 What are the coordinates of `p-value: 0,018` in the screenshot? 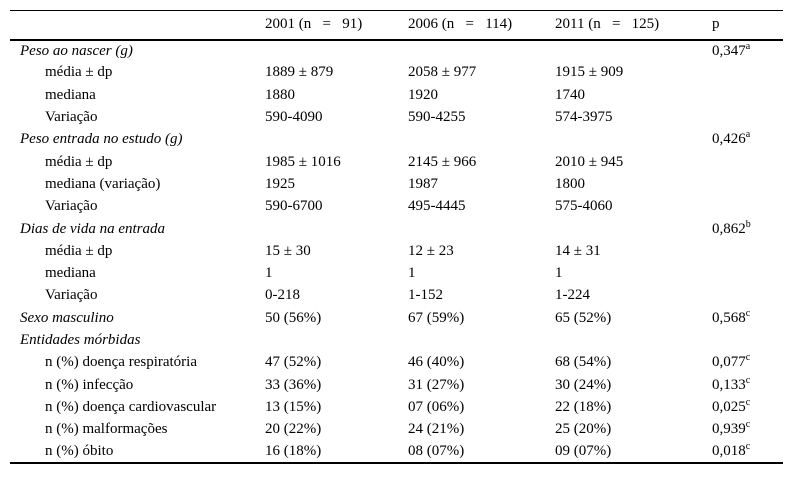 It's located at (729, 450).